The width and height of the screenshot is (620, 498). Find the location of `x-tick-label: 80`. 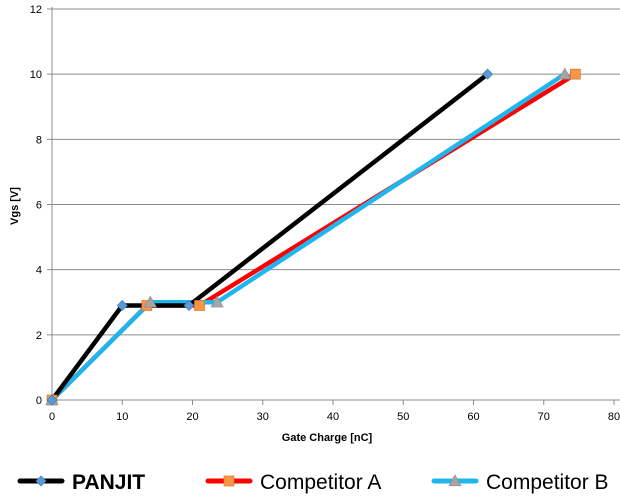

x-tick-label: 80 is located at coordinates (614, 417).